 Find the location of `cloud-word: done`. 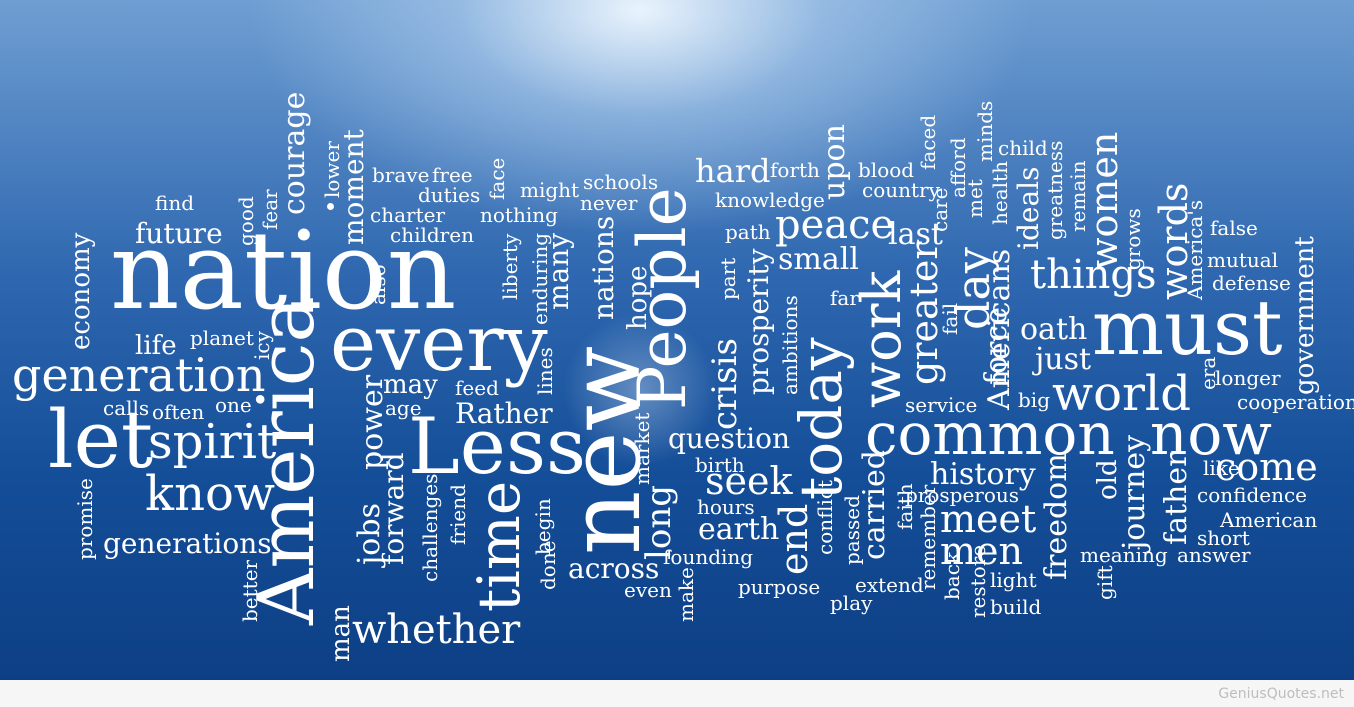

cloud-word: done is located at coordinates (548, 565).